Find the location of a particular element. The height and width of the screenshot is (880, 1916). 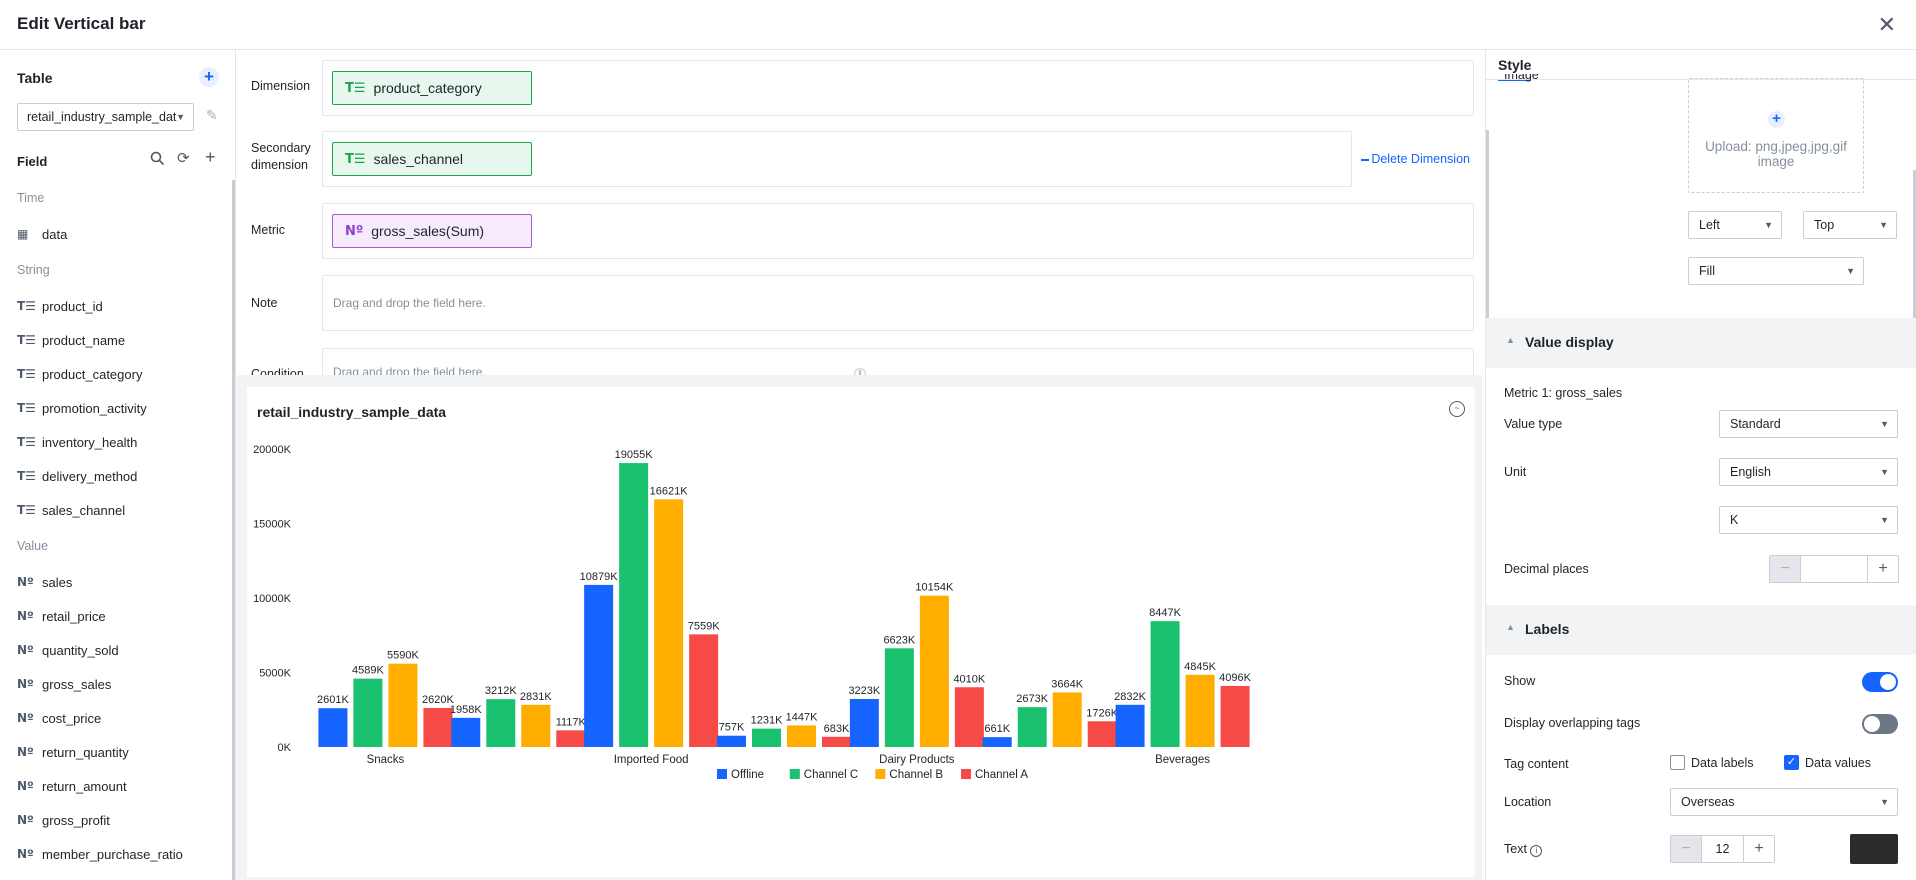

data-label: 4096K is located at coordinates (1235, 678).